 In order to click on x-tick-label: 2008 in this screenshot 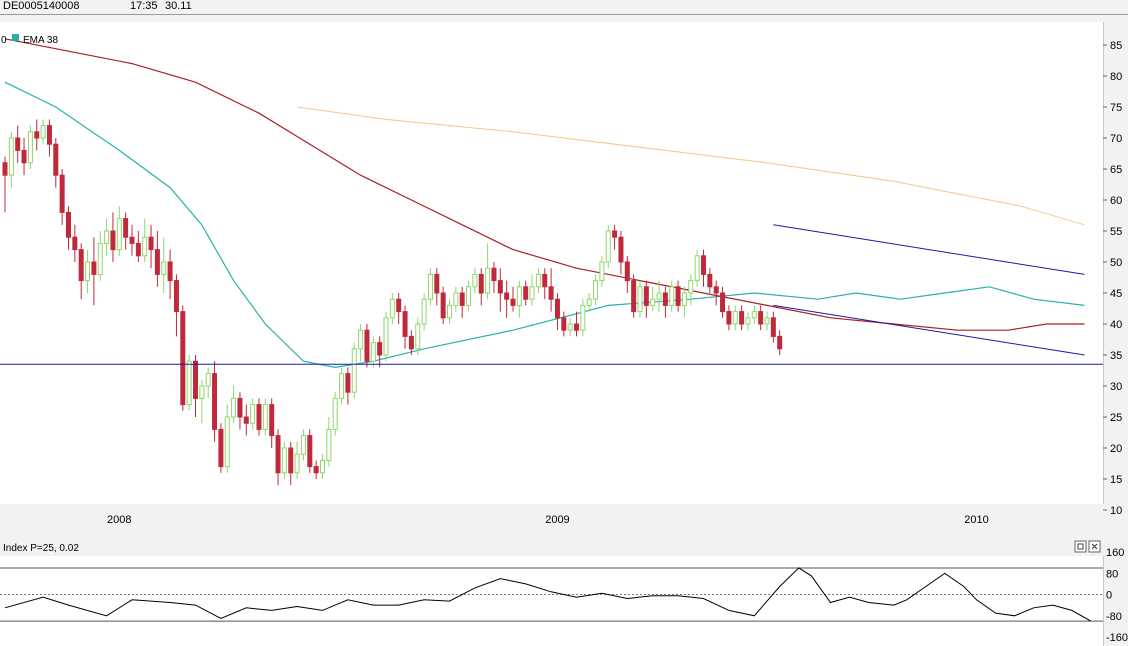, I will do `click(119, 520)`.